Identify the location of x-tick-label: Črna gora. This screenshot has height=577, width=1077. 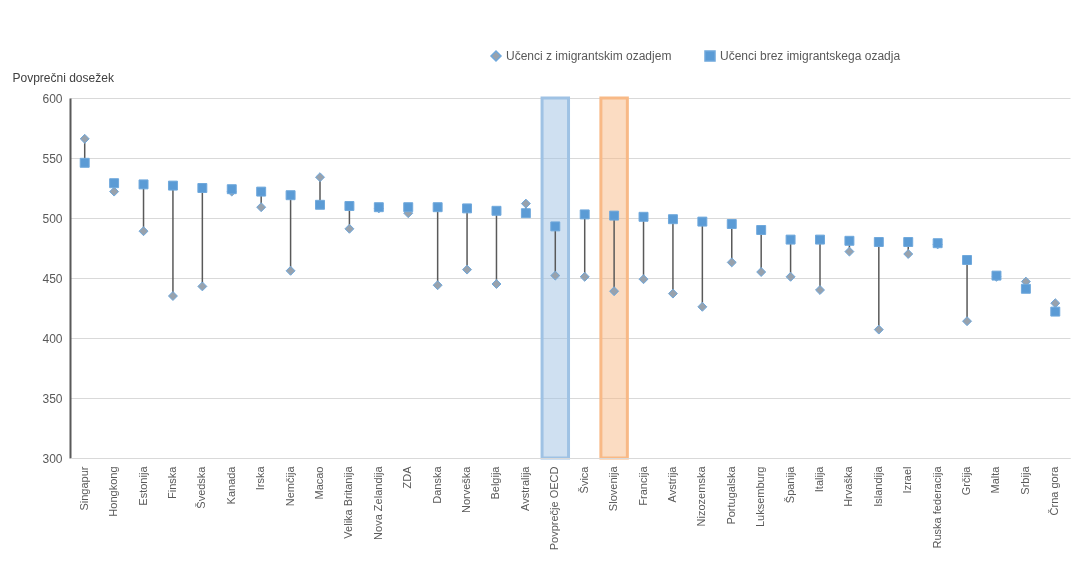
(1054, 490).